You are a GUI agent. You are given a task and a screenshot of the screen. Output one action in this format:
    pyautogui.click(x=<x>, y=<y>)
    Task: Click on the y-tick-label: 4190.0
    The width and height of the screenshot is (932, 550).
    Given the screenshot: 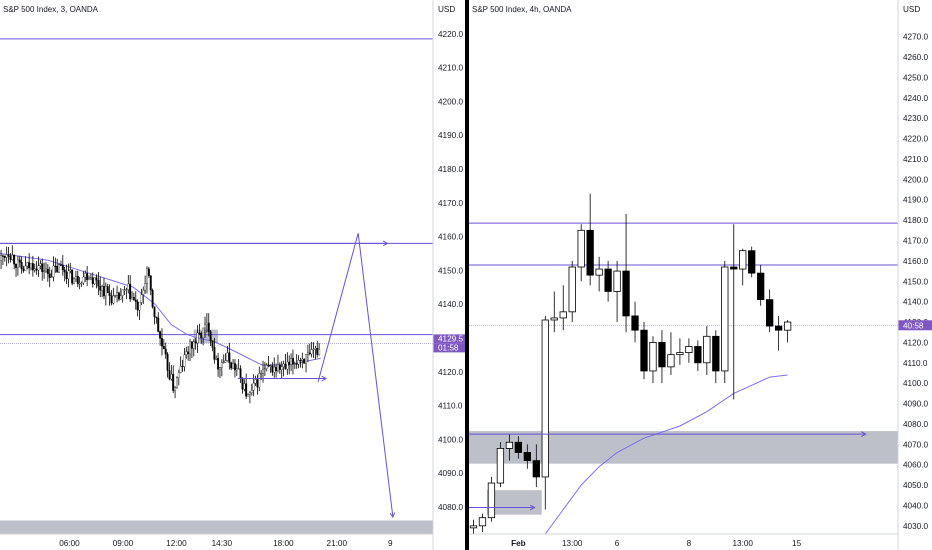 What is the action you would take?
    pyautogui.click(x=450, y=135)
    